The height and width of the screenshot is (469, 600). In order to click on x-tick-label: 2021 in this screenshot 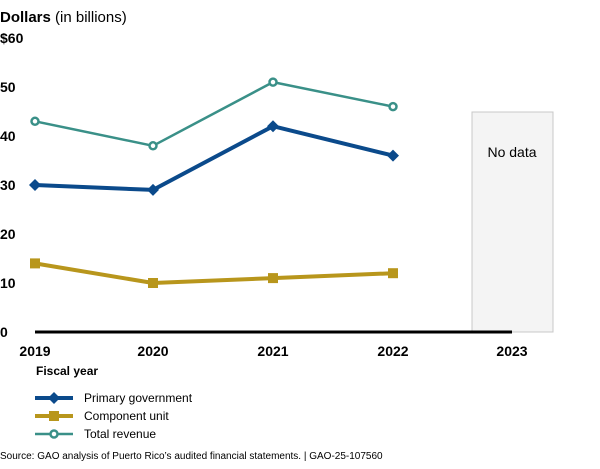, I will do `click(272, 351)`.